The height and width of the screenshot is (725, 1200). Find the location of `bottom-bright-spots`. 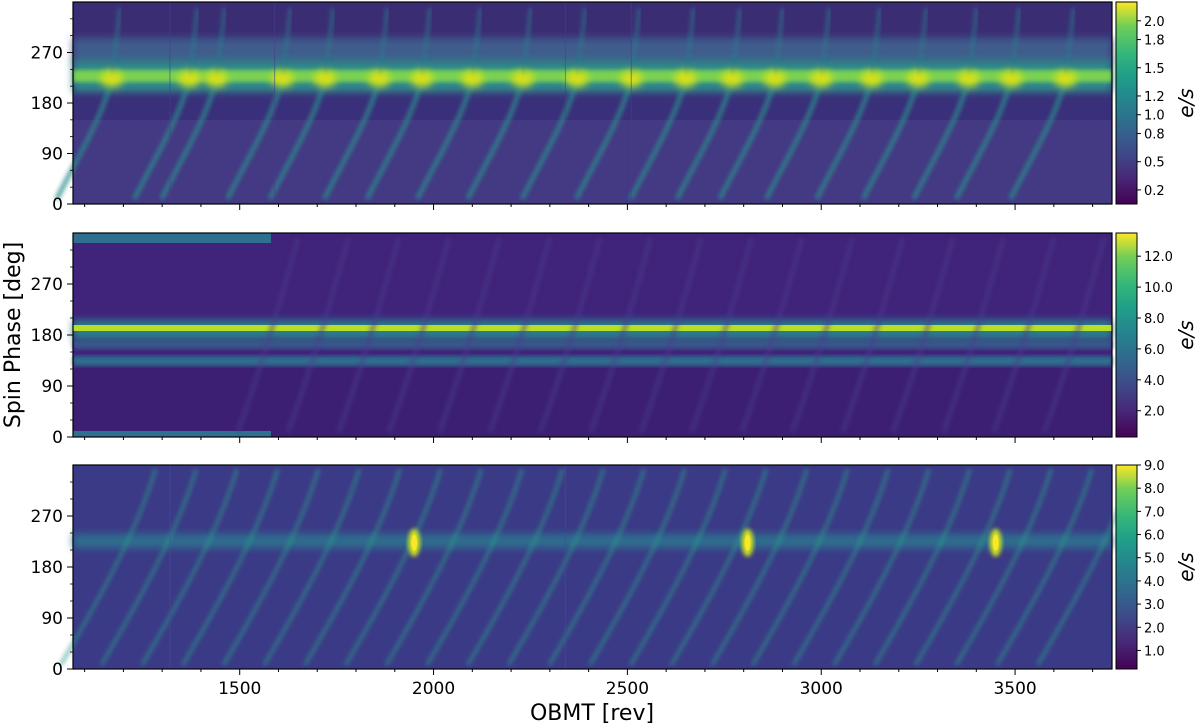

bottom-bright-spots is located at coordinates (705, 542).